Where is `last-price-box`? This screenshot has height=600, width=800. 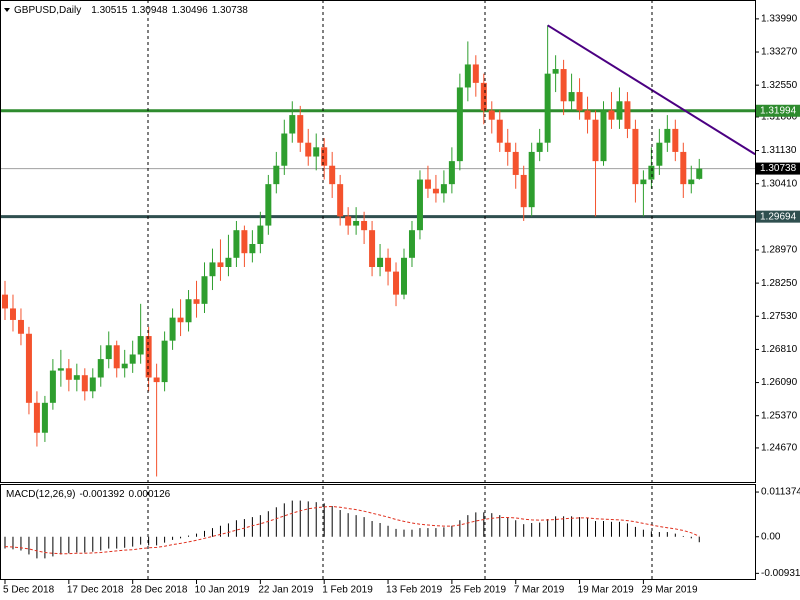
last-price-box is located at coordinates (778, 168).